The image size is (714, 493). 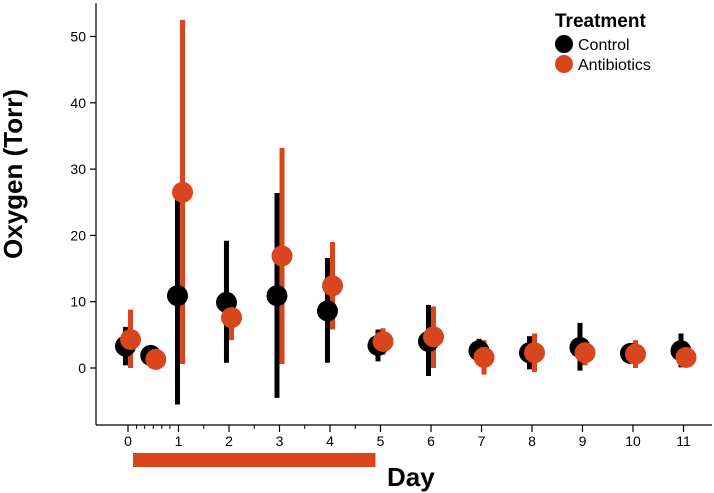 I want to click on treatment-period-bar, so click(x=254, y=460).